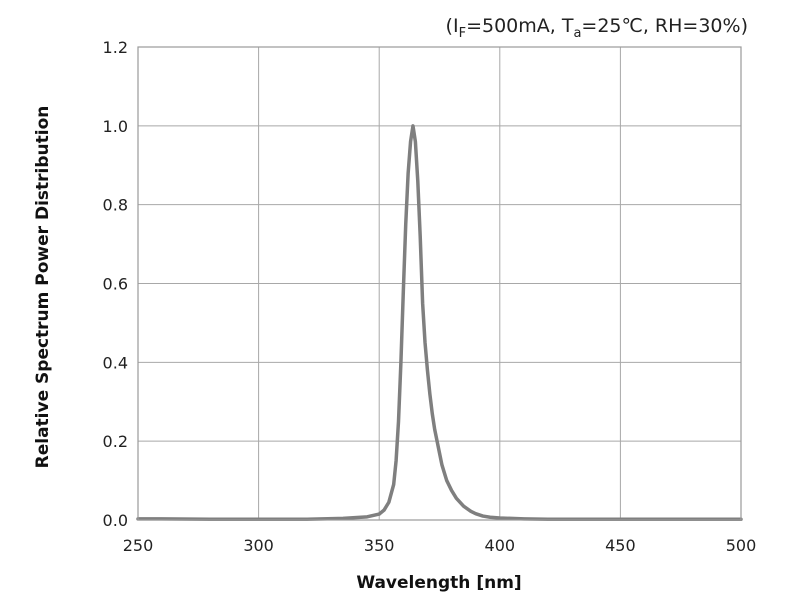 This screenshot has height=600, width=800. I want to click on condition-mid: =500mA, T, so click(520, 26).